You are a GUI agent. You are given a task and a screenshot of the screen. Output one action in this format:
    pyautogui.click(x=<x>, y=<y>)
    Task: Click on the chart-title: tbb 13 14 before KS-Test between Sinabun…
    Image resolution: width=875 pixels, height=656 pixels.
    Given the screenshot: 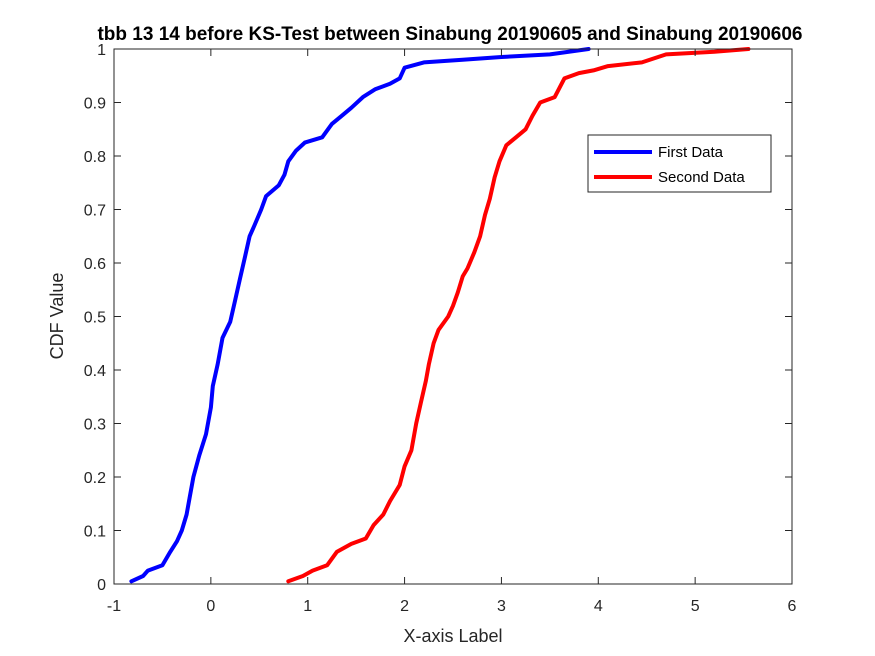 What is the action you would take?
    pyautogui.click(x=449, y=34)
    